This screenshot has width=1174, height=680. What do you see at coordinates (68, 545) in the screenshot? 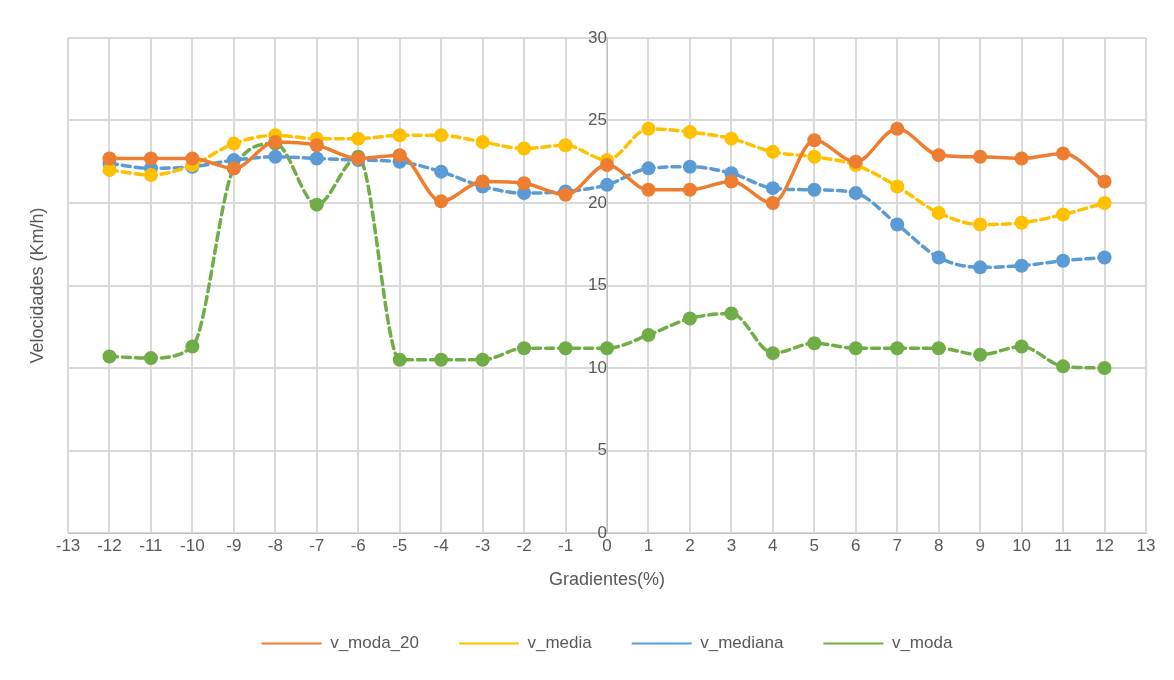
I see `x-tick-label: -13` at bounding box center [68, 545].